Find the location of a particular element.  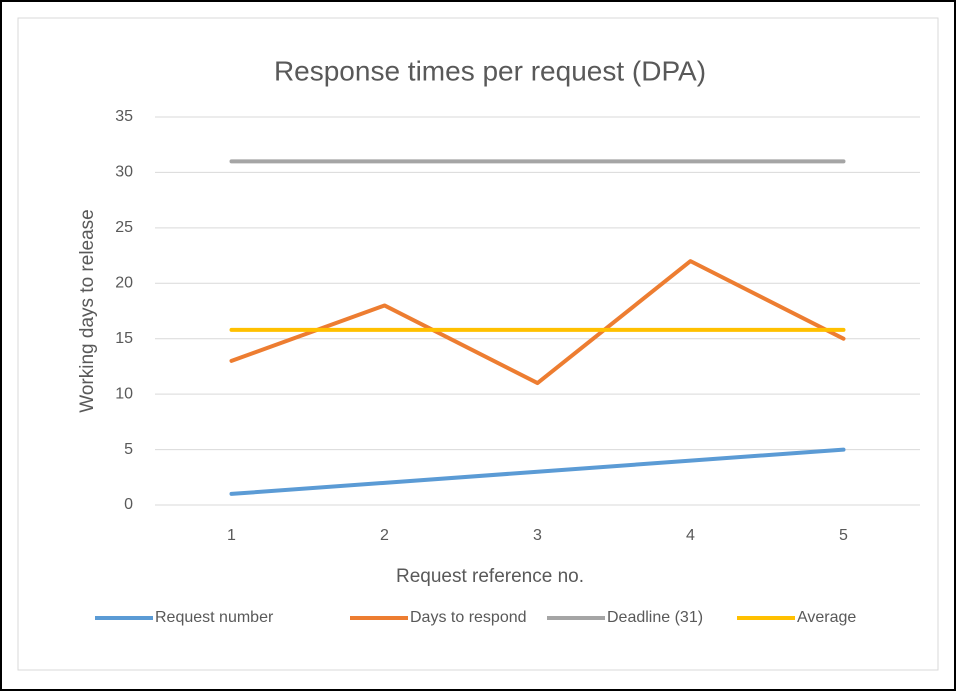

x-axis-label: Request reference no. is located at coordinates (490, 576).